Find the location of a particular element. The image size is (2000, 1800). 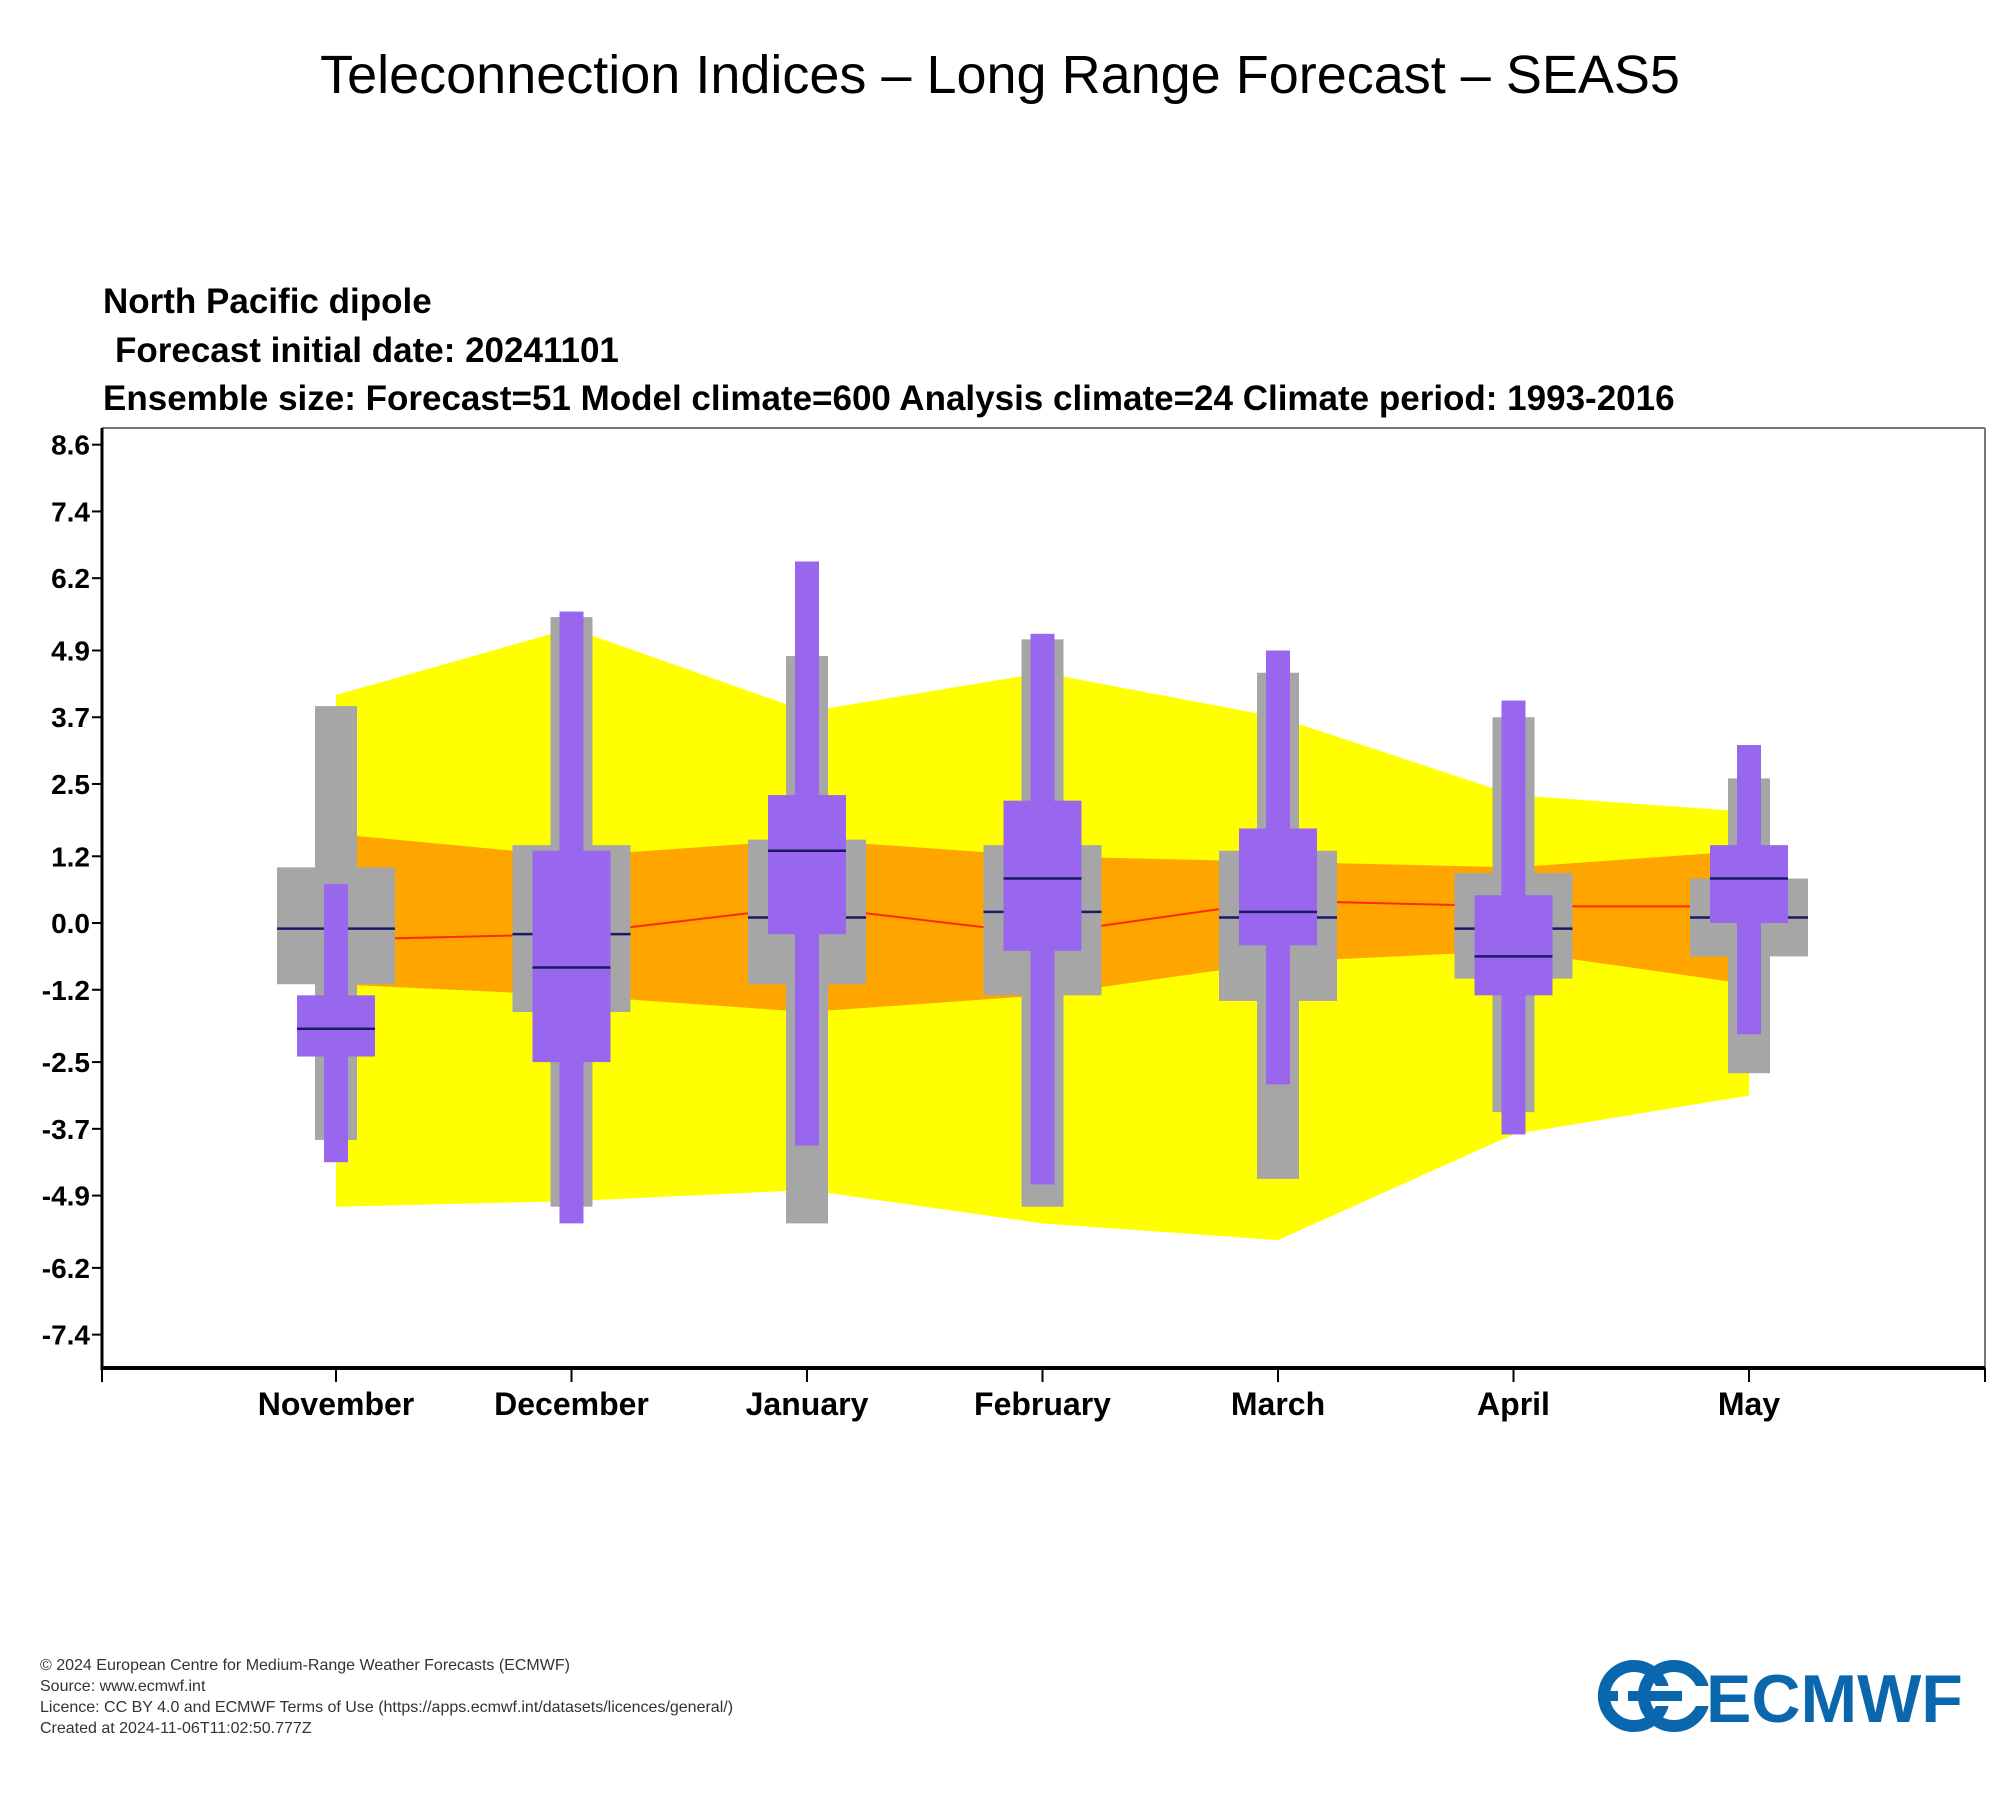

chart-title: North Pacific dipole is located at coordinates (267, 301).